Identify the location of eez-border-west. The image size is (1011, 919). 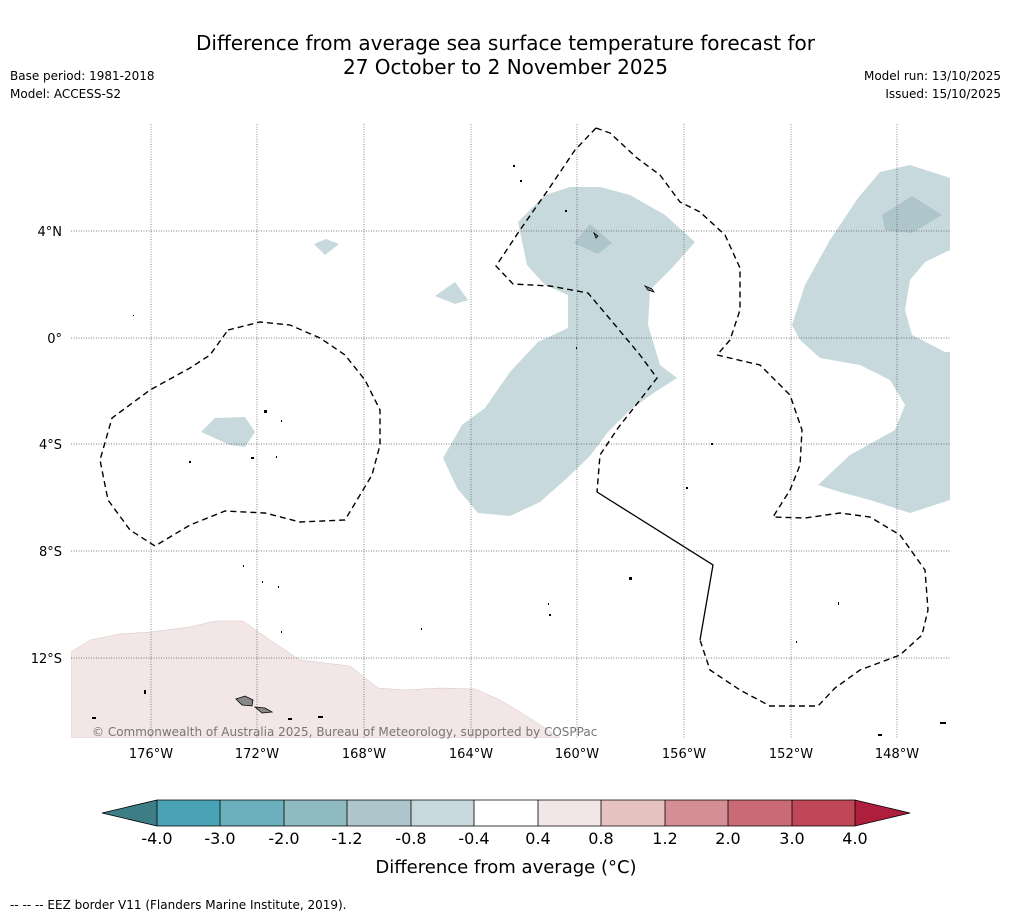
(240, 434).